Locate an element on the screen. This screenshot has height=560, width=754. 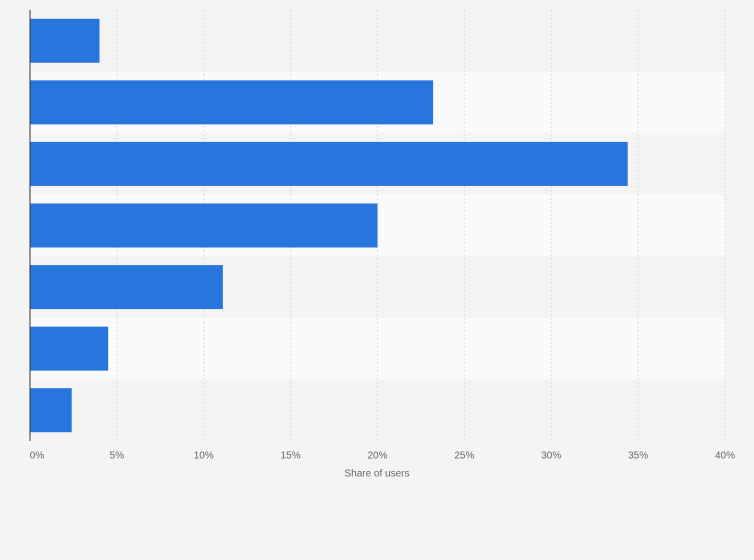
x-tick-label: 5% is located at coordinates (117, 456).